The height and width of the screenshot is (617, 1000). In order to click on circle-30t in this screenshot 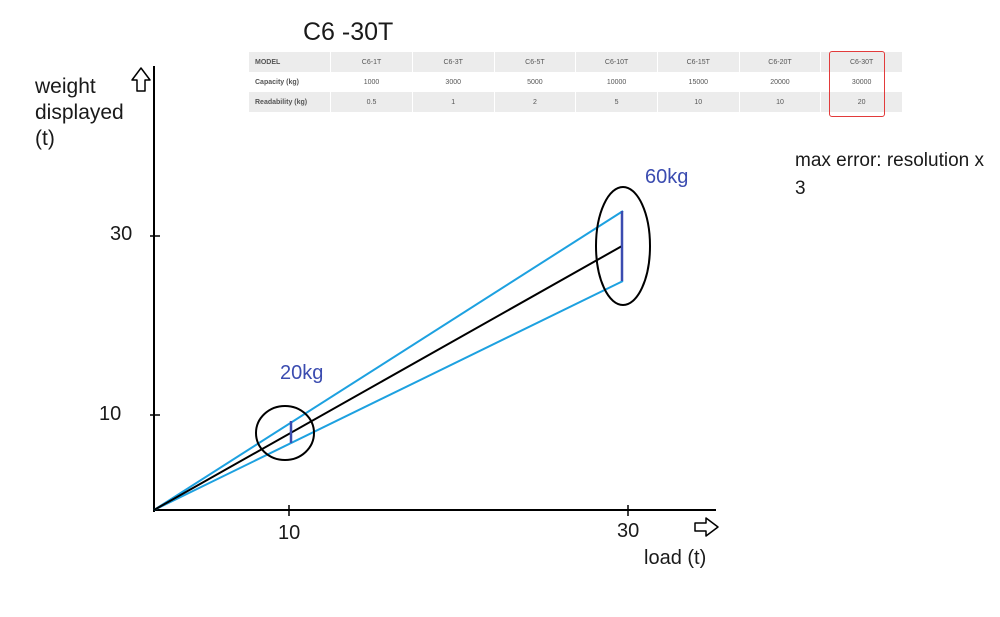, I will do `click(623, 246)`.